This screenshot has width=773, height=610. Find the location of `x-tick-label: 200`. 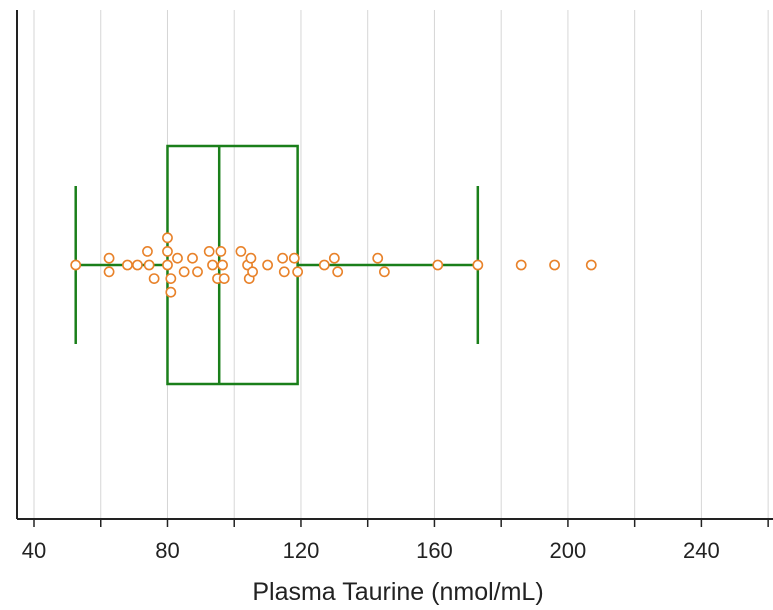

x-tick-label: 200 is located at coordinates (568, 550).